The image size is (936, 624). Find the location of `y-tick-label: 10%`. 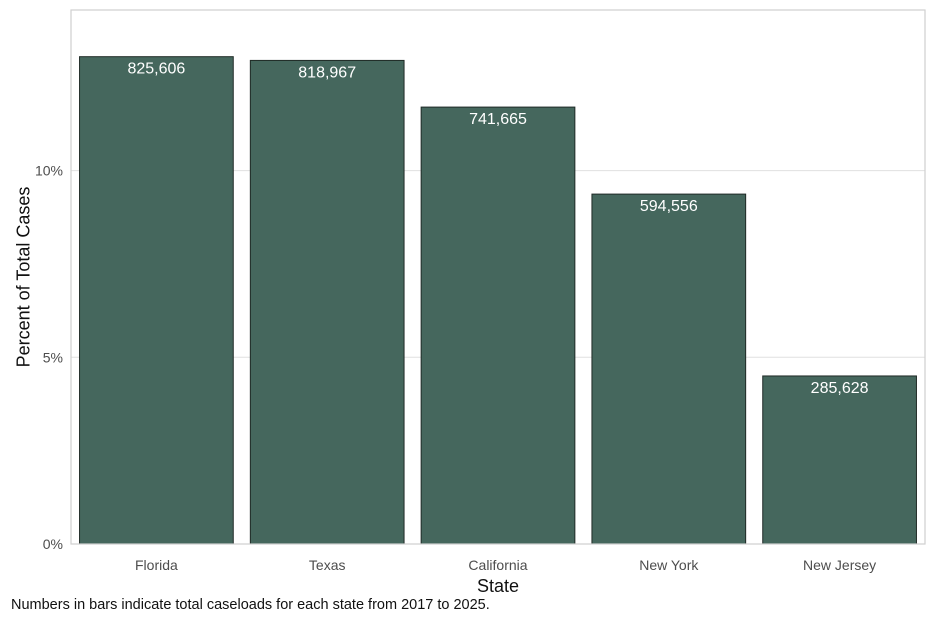

y-tick-label: 10% is located at coordinates (49, 171).